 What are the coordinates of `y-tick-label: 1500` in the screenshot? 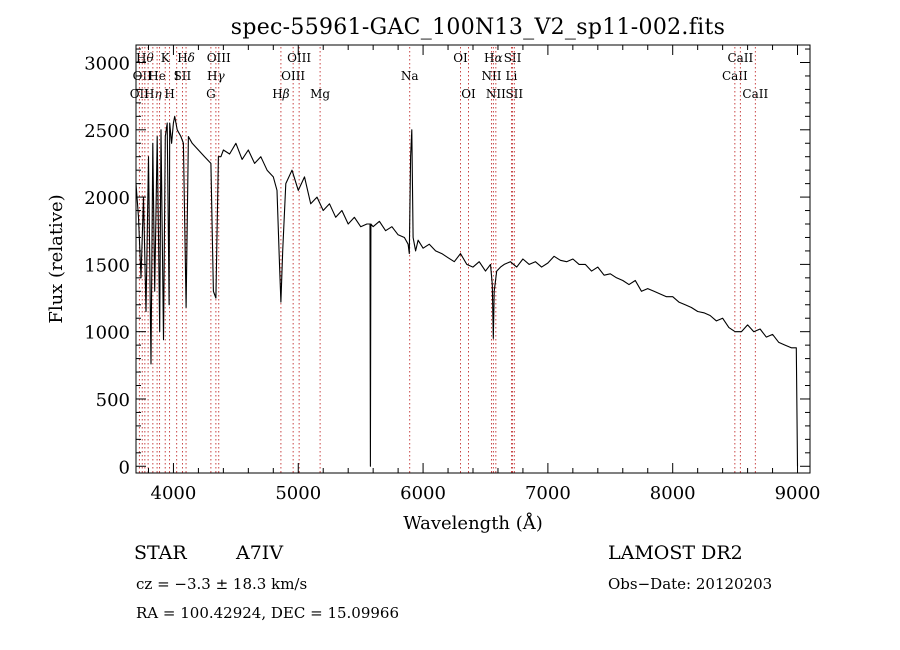 It's located at (107, 265).